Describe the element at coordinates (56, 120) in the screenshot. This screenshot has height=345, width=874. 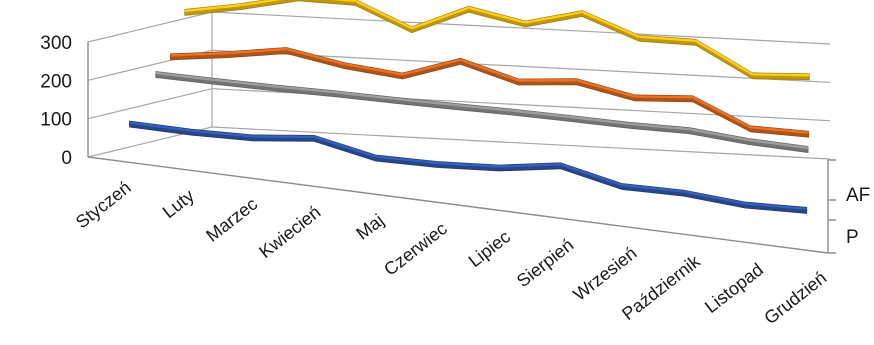
I see `y-tick-label: 100` at that location.